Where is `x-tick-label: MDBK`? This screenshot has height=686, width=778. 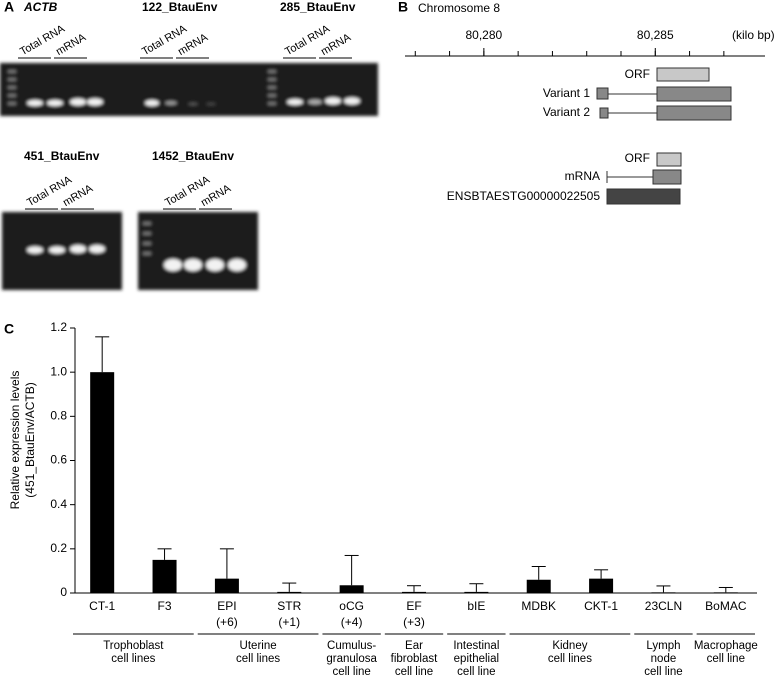 x-tick-label: MDBK is located at coordinates (538, 606).